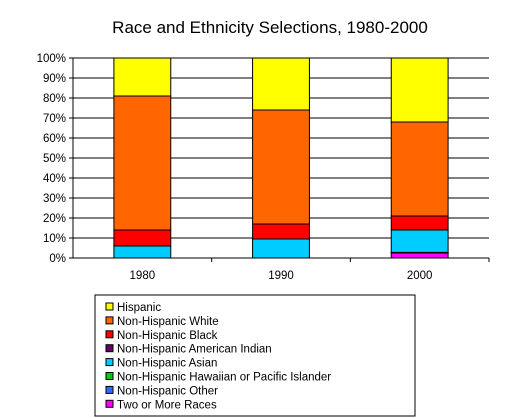  I want to click on legend-label: Non-Hispanic White, so click(168, 322).